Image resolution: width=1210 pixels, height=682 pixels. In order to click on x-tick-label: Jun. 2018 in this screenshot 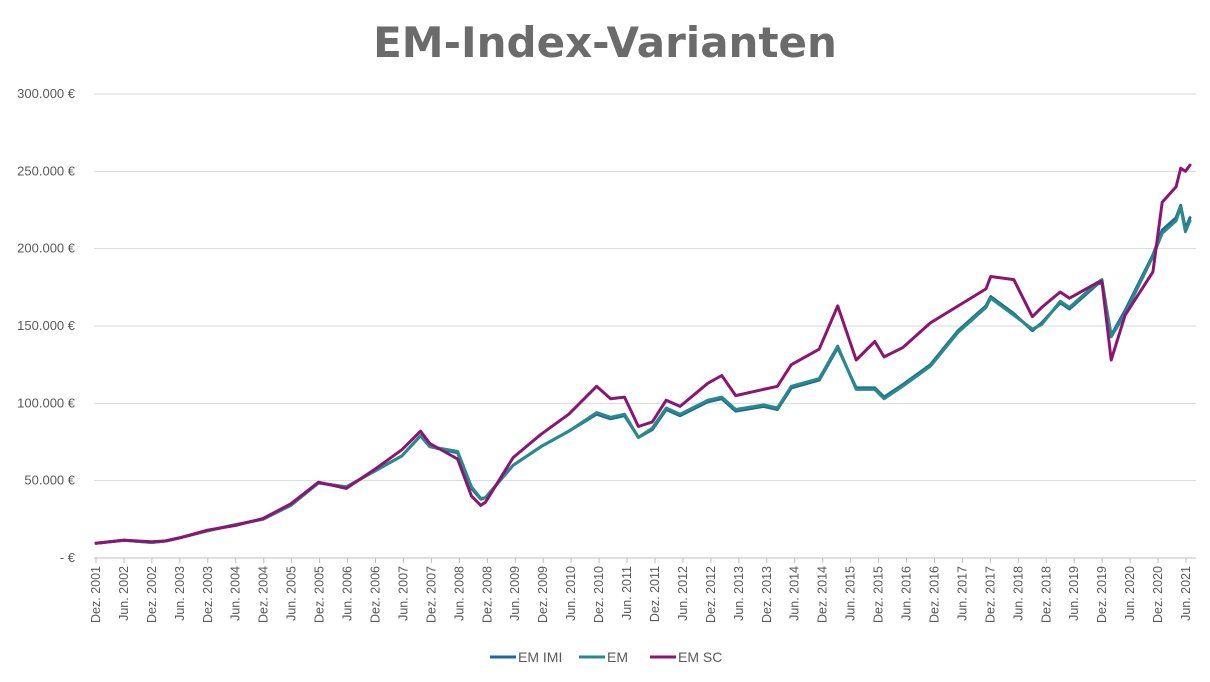, I will do `click(1018, 593)`.